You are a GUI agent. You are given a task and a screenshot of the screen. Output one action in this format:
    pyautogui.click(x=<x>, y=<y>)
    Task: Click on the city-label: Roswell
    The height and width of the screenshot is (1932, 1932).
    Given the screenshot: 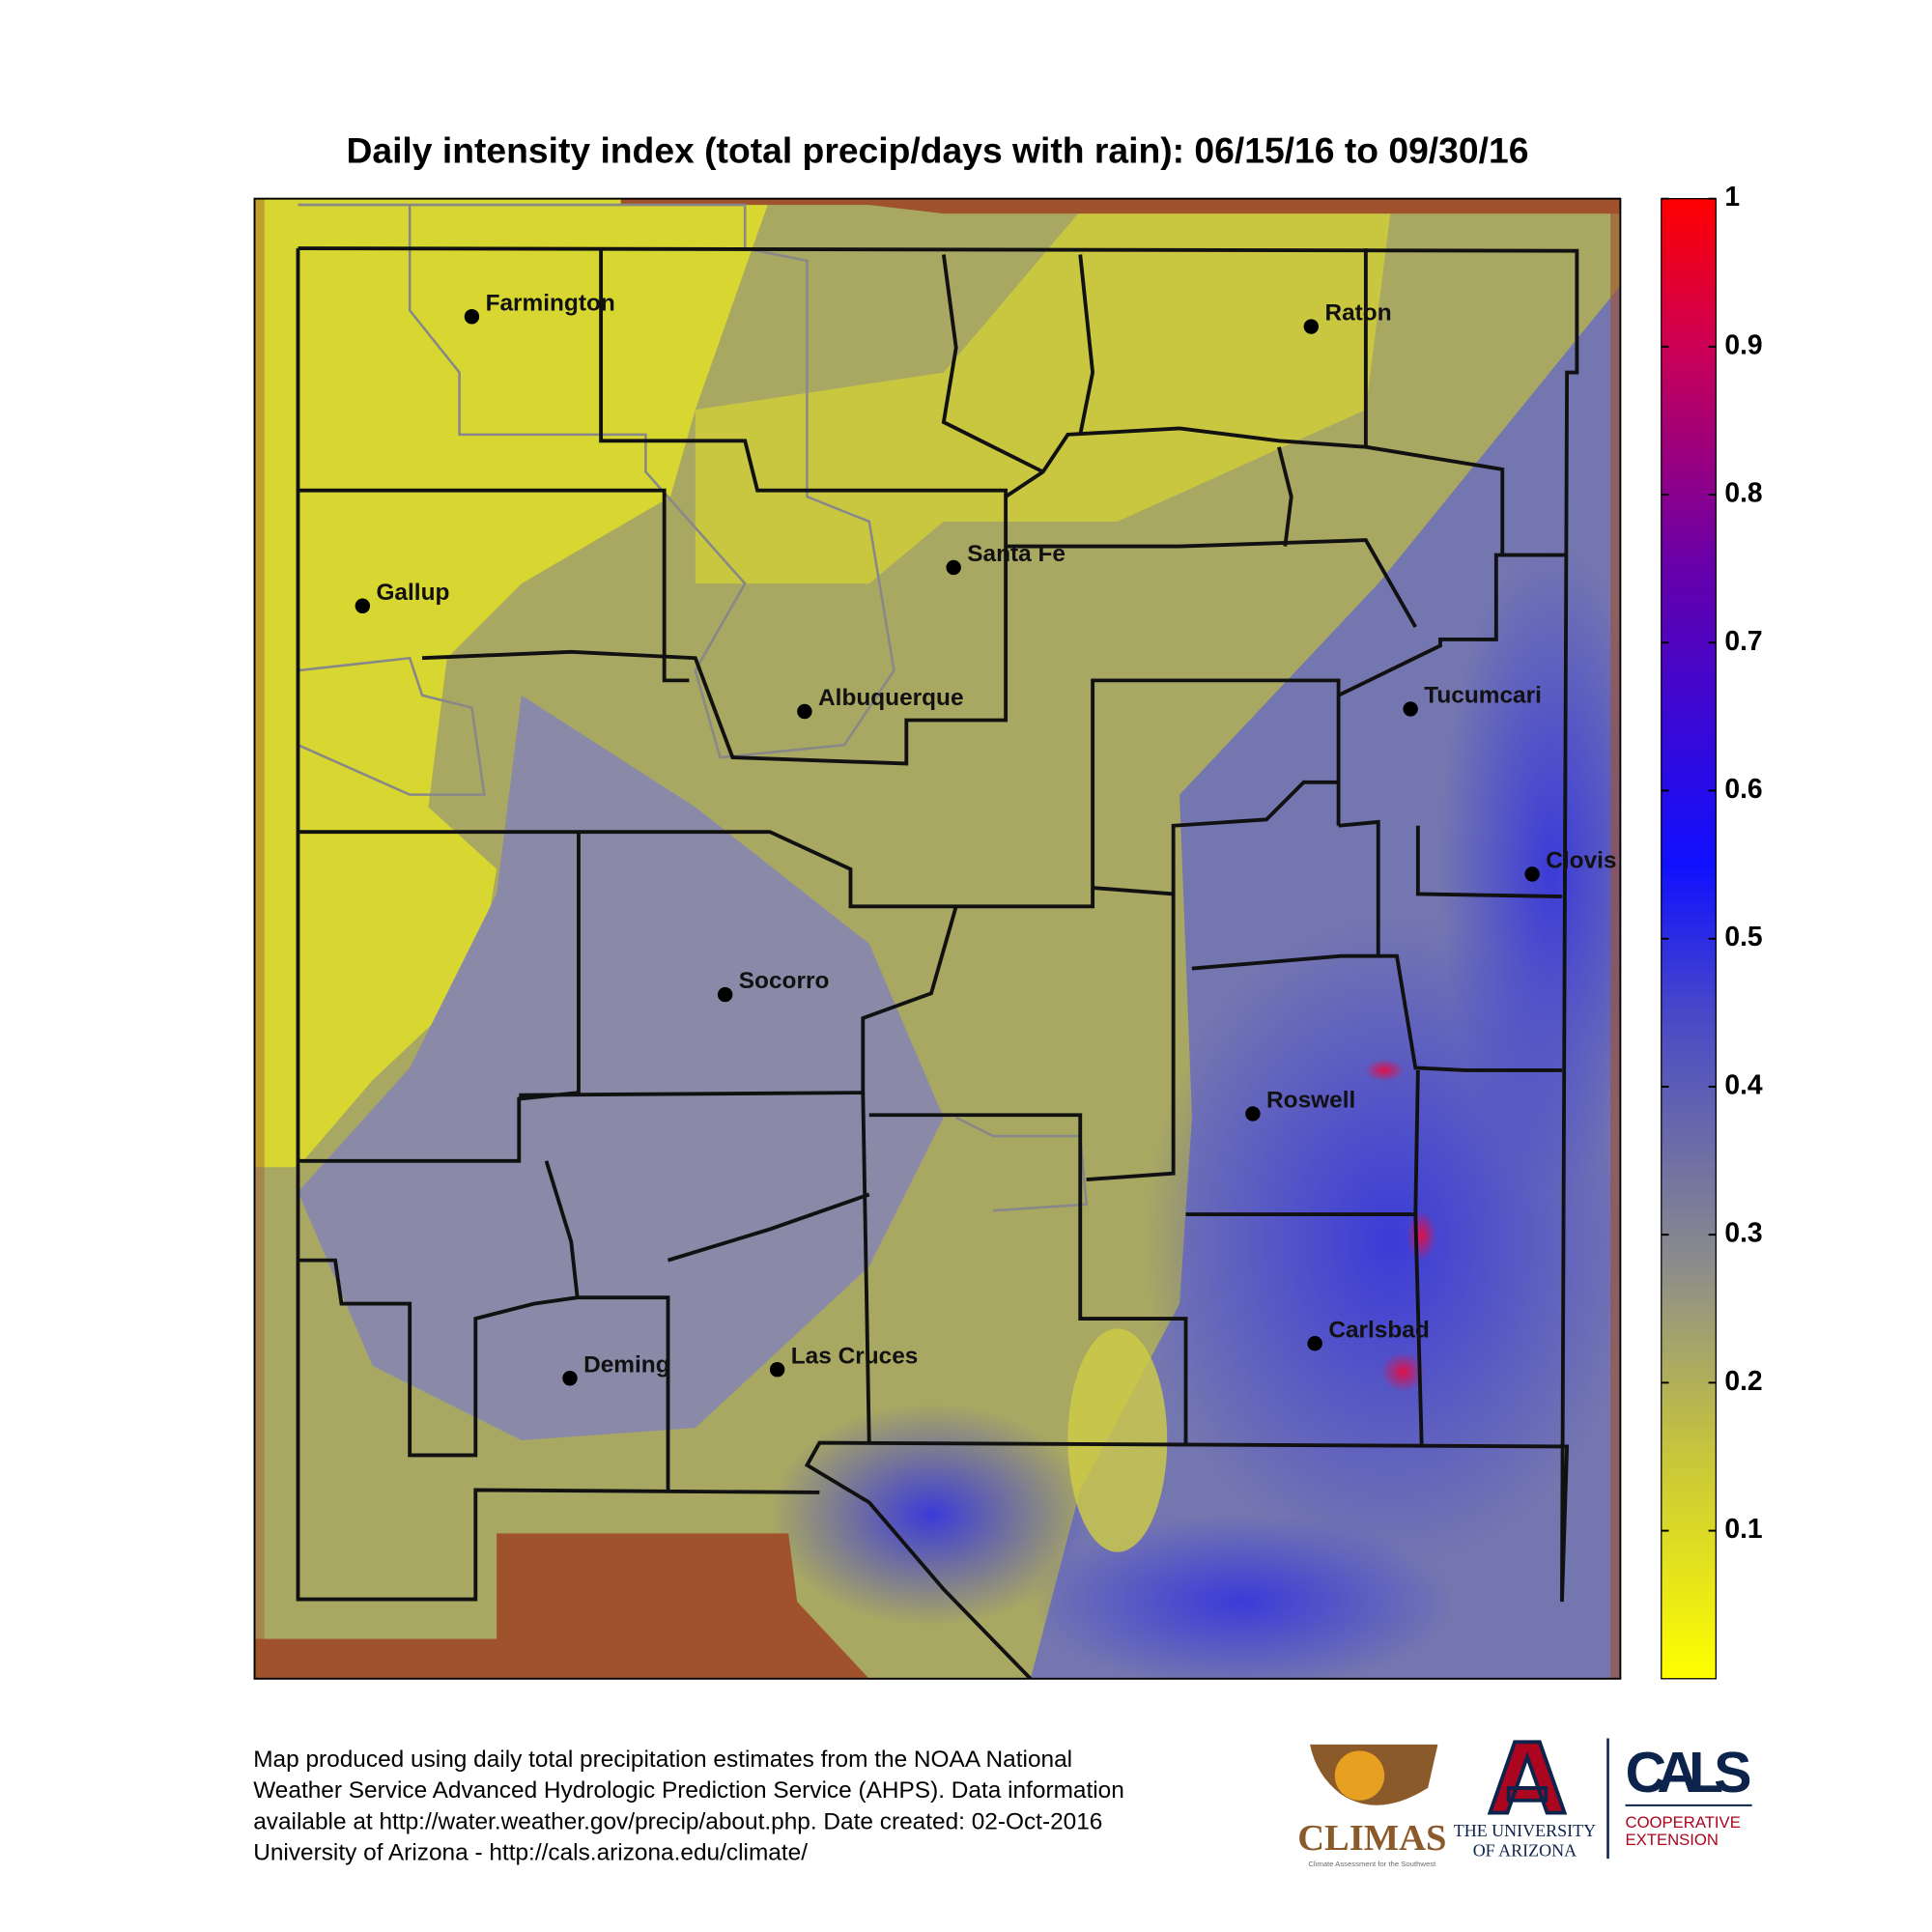 What is the action you would take?
    pyautogui.click(x=1310, y=1101)
    